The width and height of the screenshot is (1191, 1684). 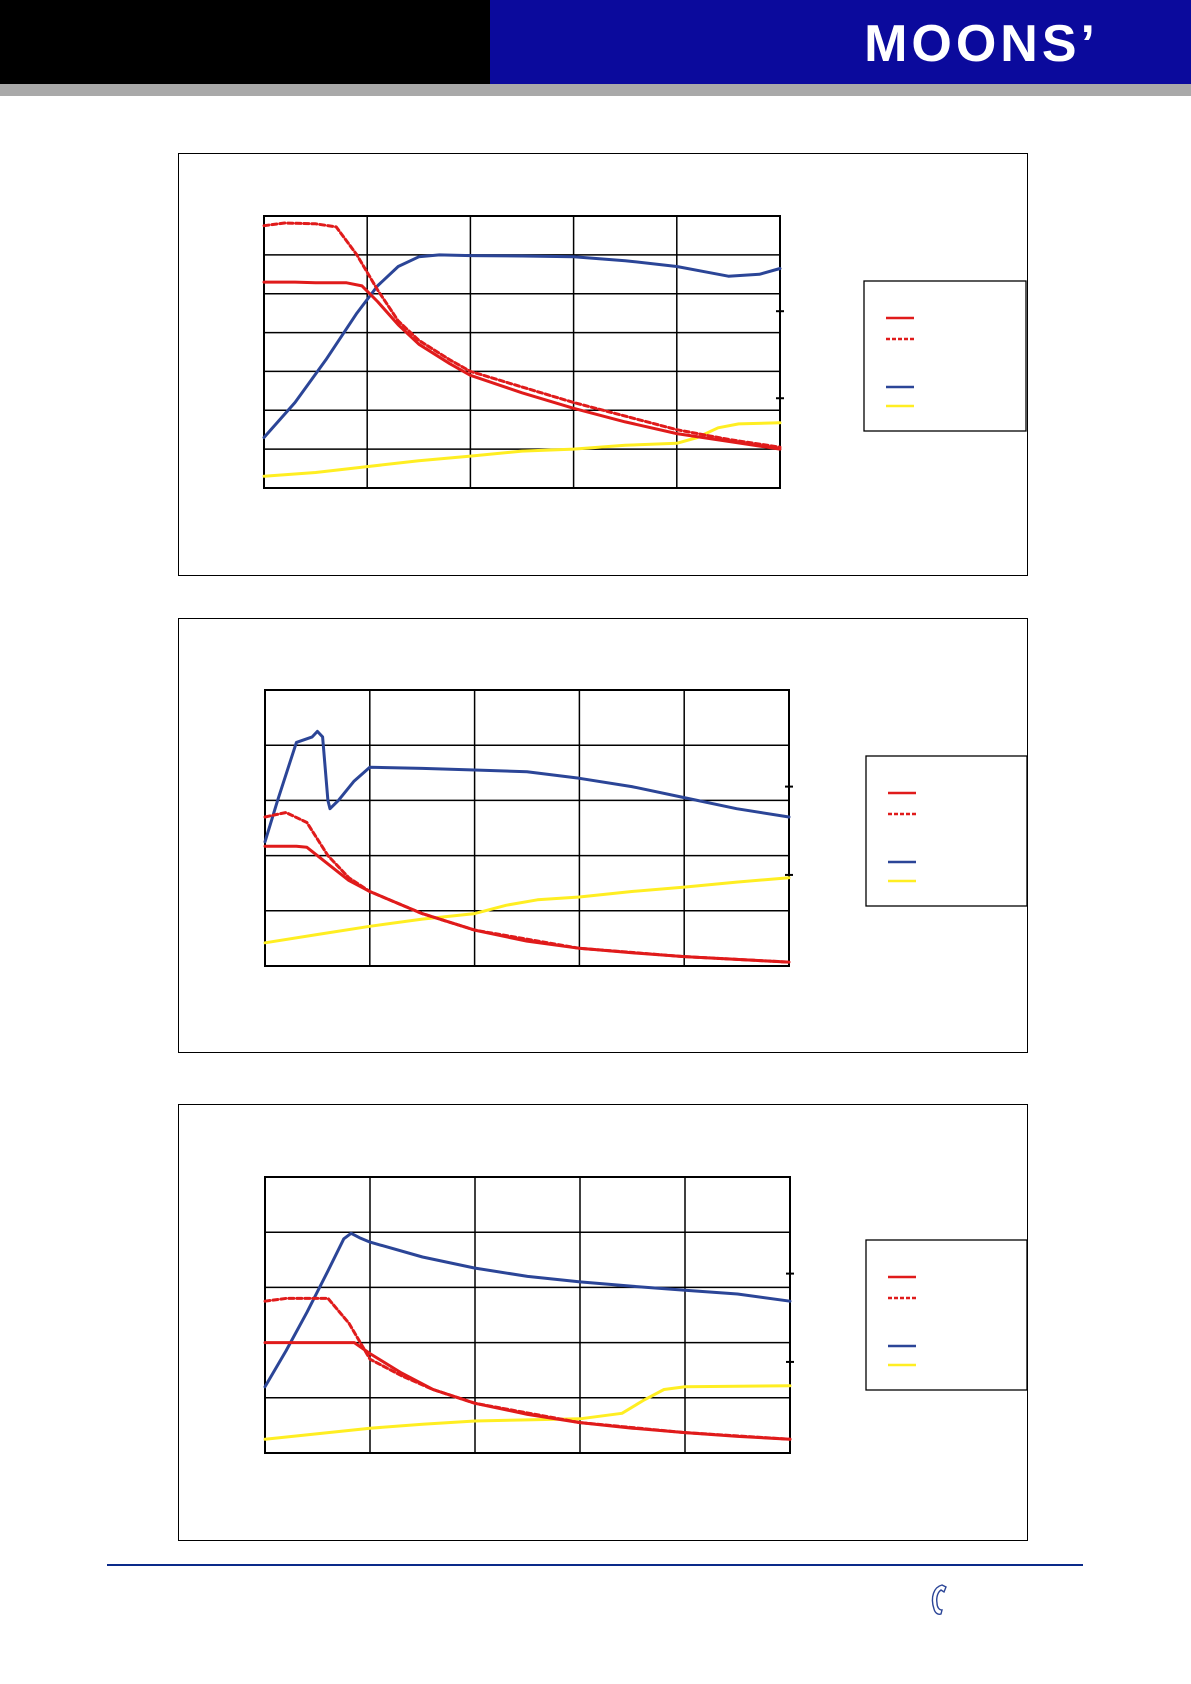 I want to click on header-stripe, so click(x=595, y=90).